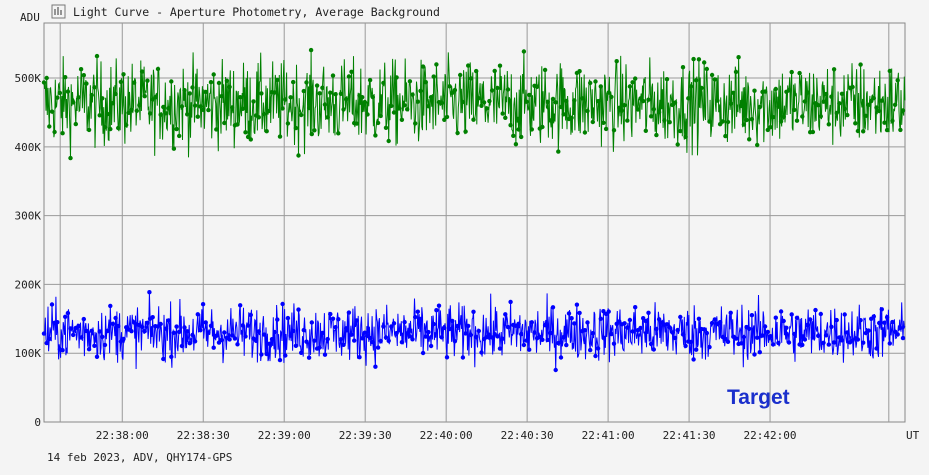 The width and height of the screenshot is (929, 475). Describe the element at coordinates (689, 435) in the screenshot. I see `x-tick-label: 22:41:30` at that location.